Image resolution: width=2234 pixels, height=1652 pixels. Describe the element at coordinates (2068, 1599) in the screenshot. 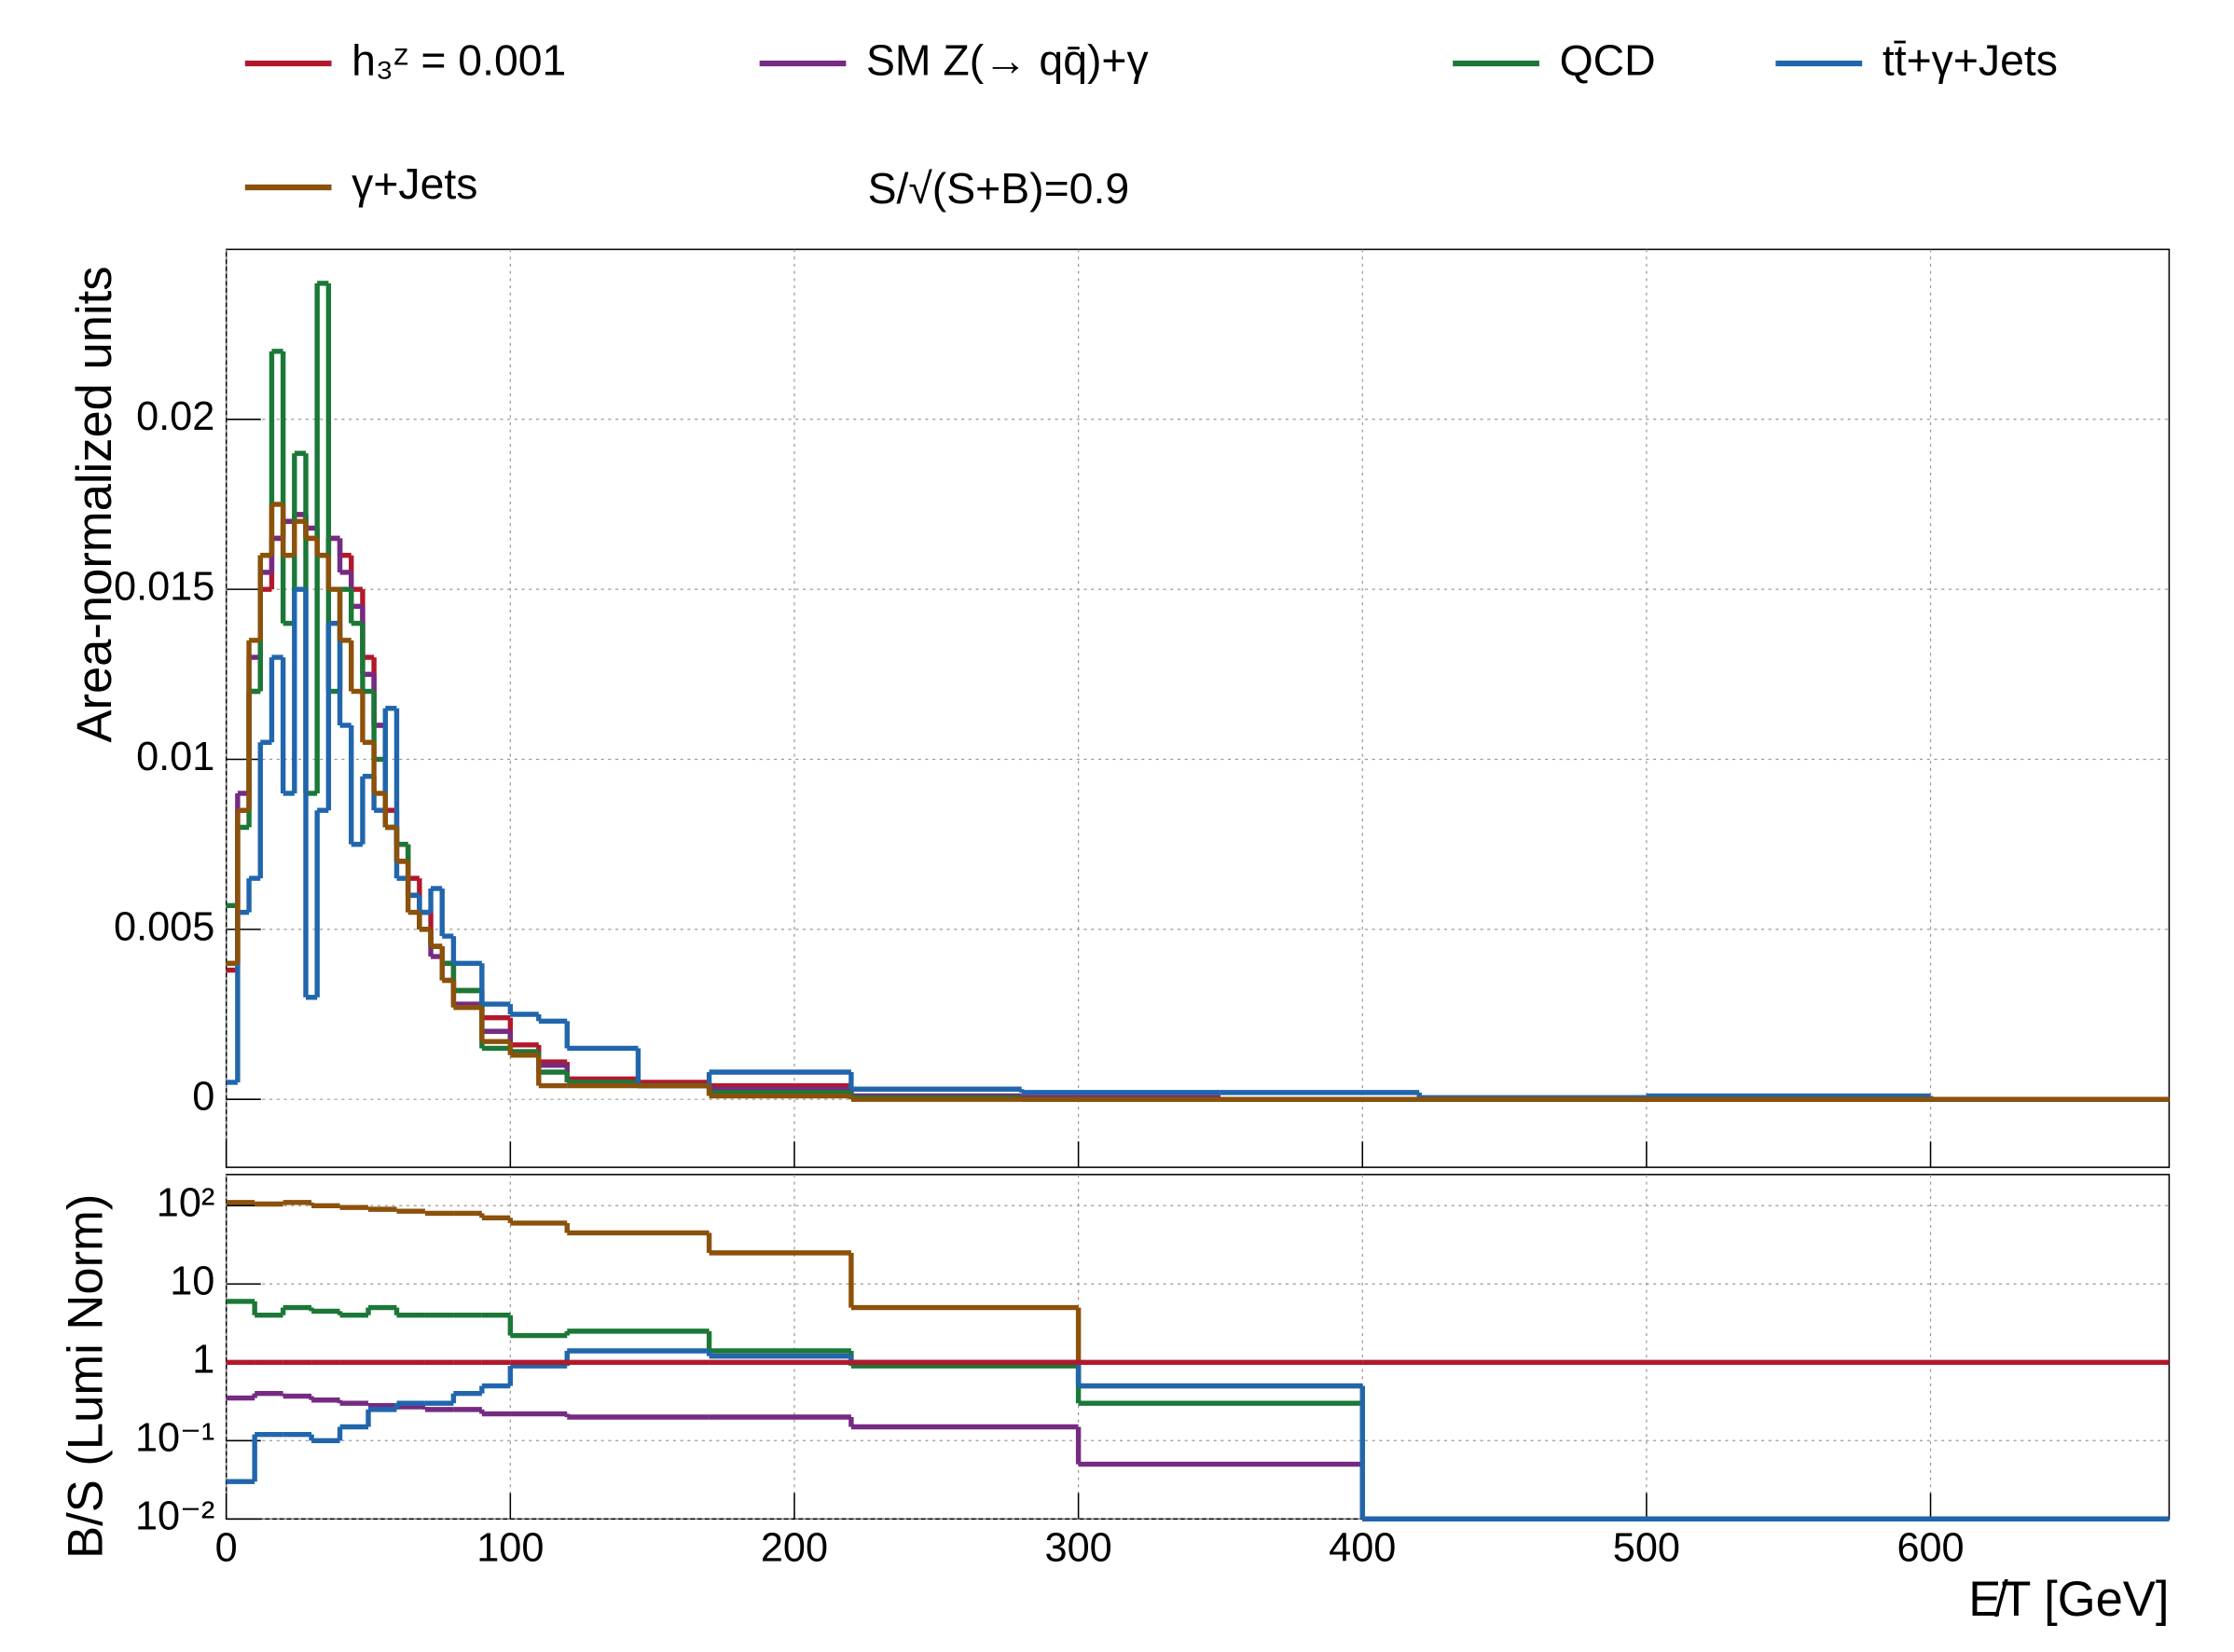

I see `x-axis-label: E̸T [GeV]` at that location.